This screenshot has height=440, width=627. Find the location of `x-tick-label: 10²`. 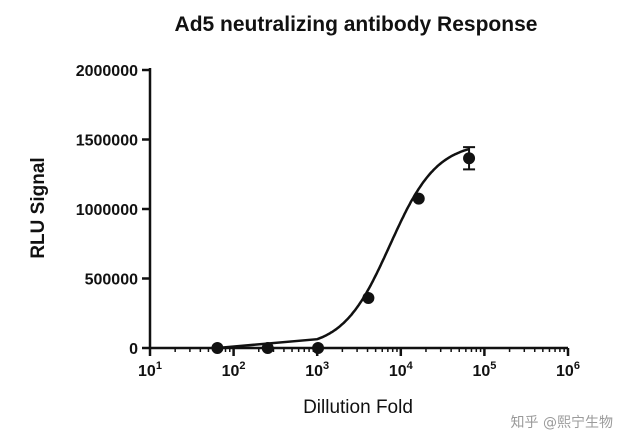

x-tick-label: 10² is located at coordinates (234, 370).